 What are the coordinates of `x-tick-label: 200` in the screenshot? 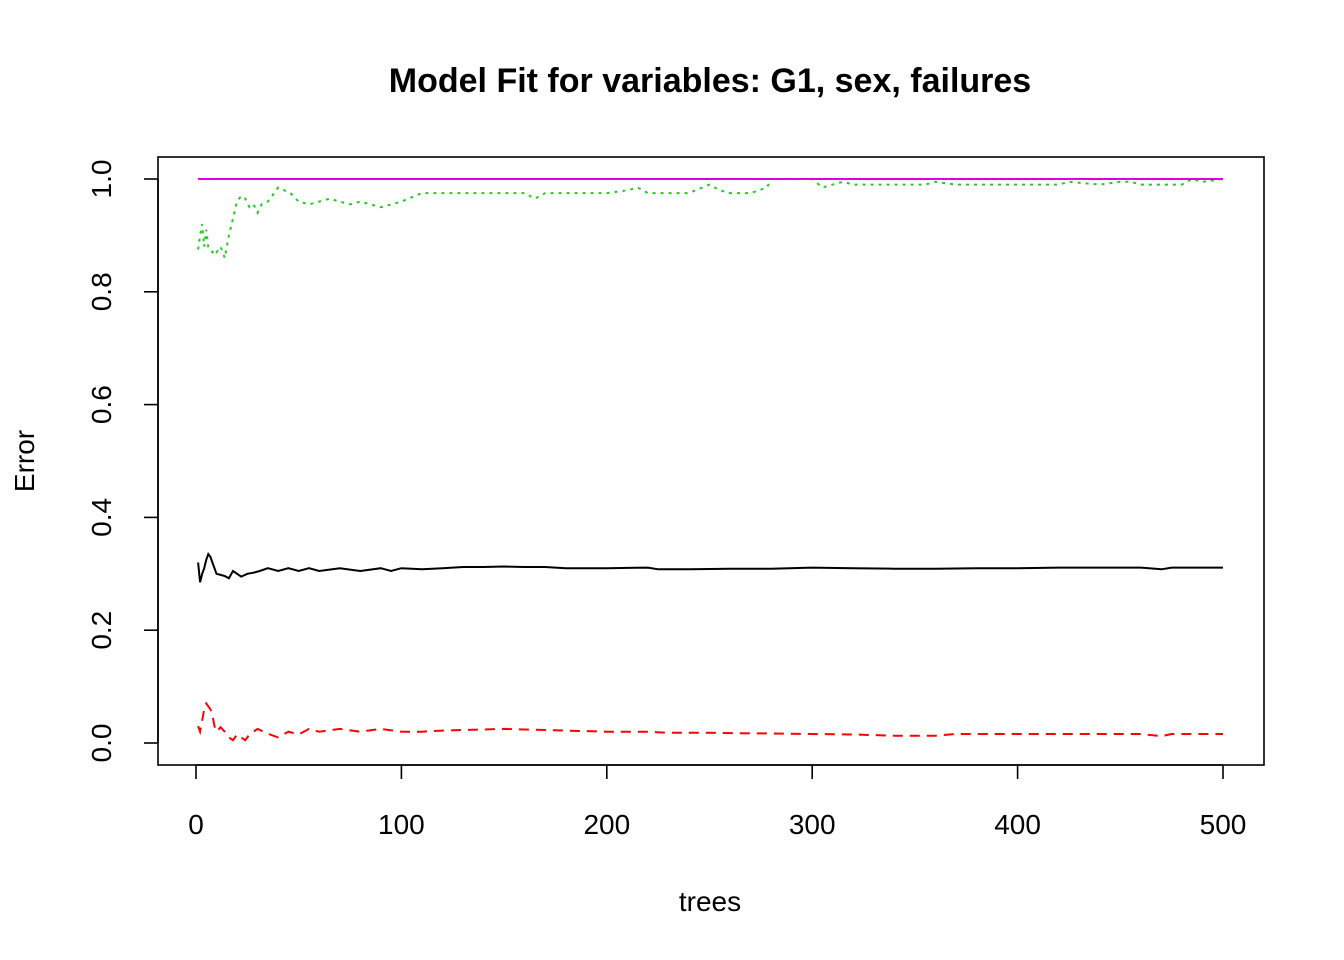 It's located at (606, 824).